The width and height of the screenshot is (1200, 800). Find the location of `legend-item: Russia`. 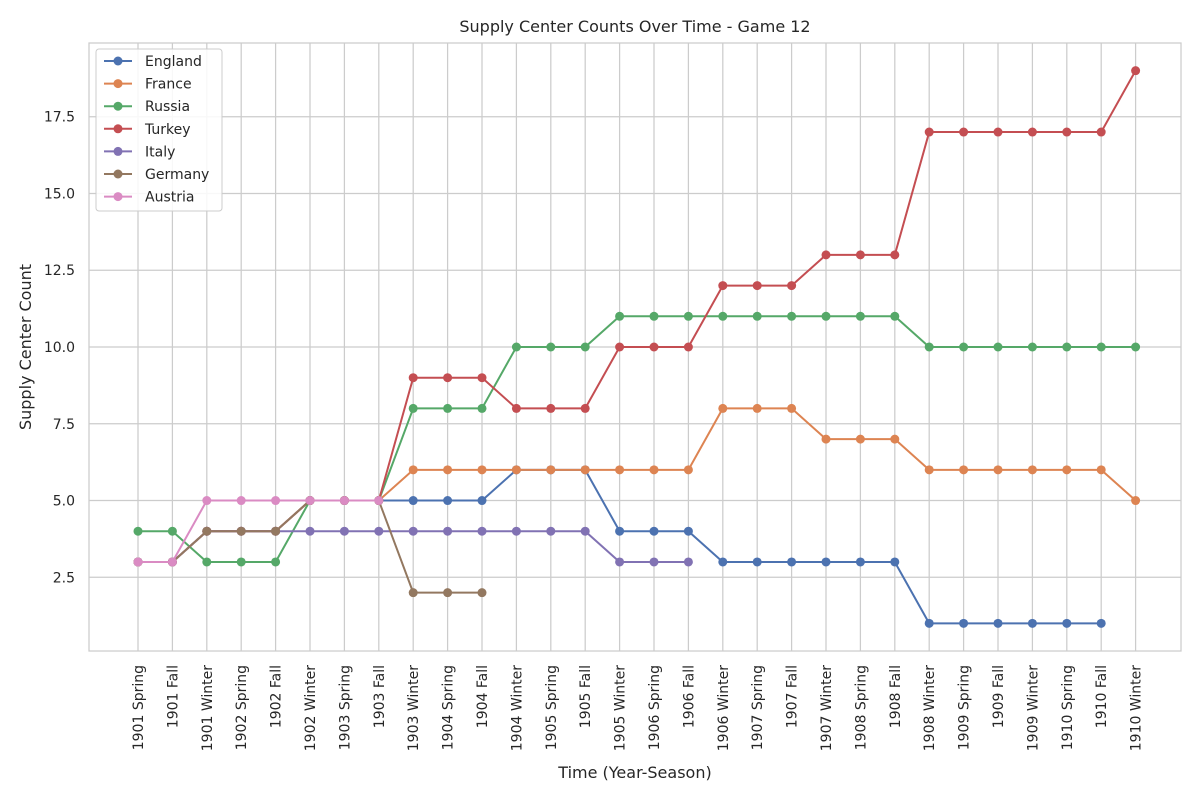

legend-item: Russia is located at coordinates (147, 107).